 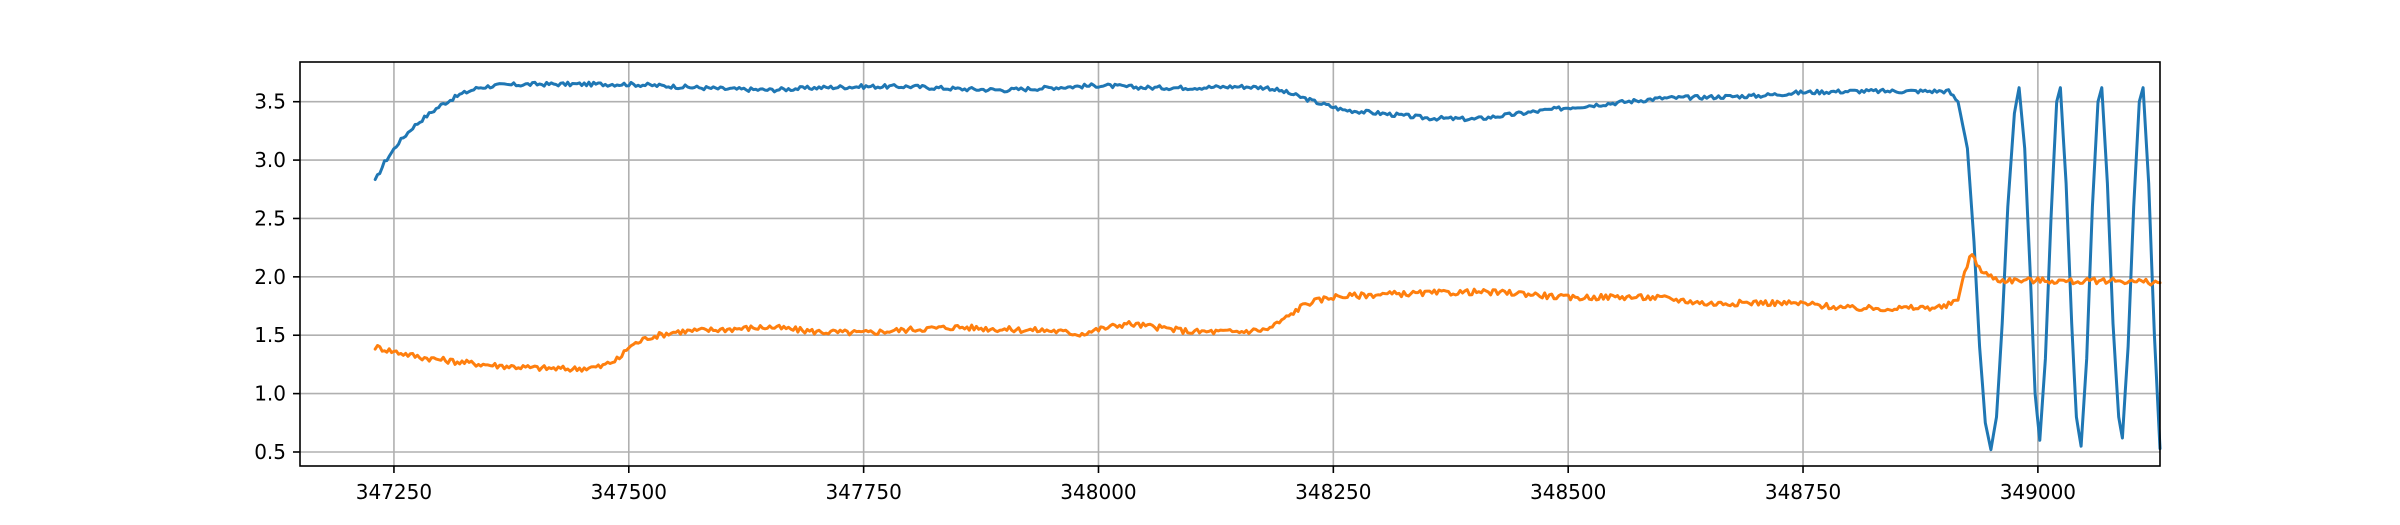 I want to click on x-tick-label: 348500, so click(x=1568, y=492).